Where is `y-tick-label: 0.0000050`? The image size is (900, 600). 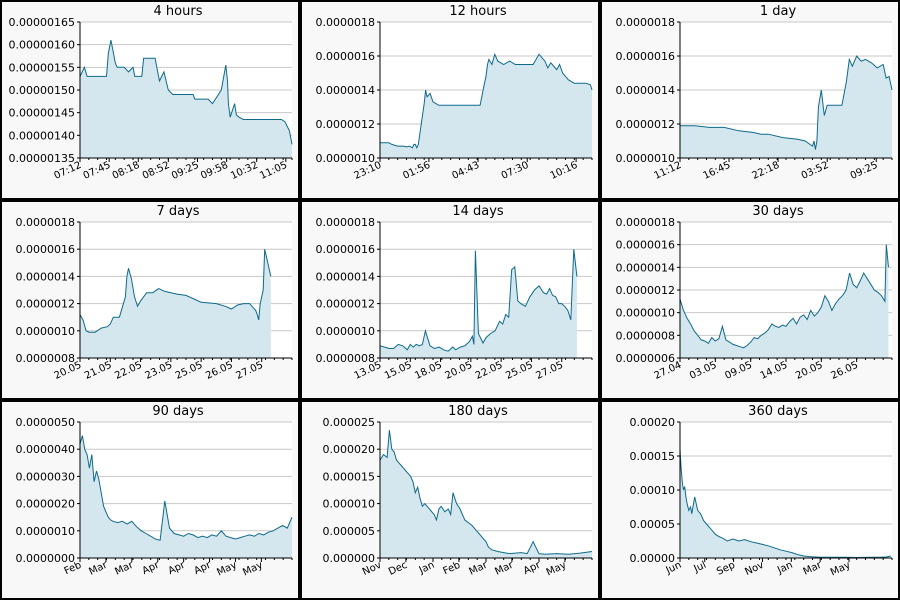
y-tick-label: 0.0000050 is located at coordinates (46, 422).